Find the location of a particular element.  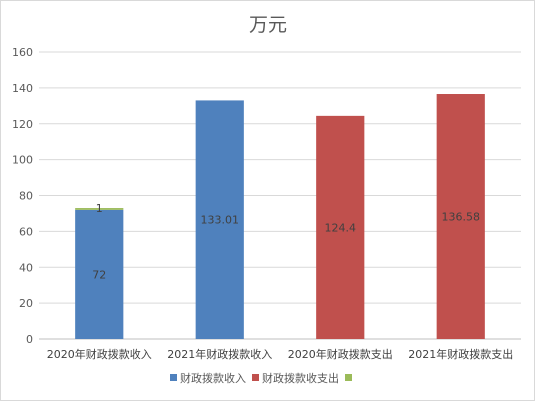

y-tick-label: 0 is located at coordinates (29, 339).